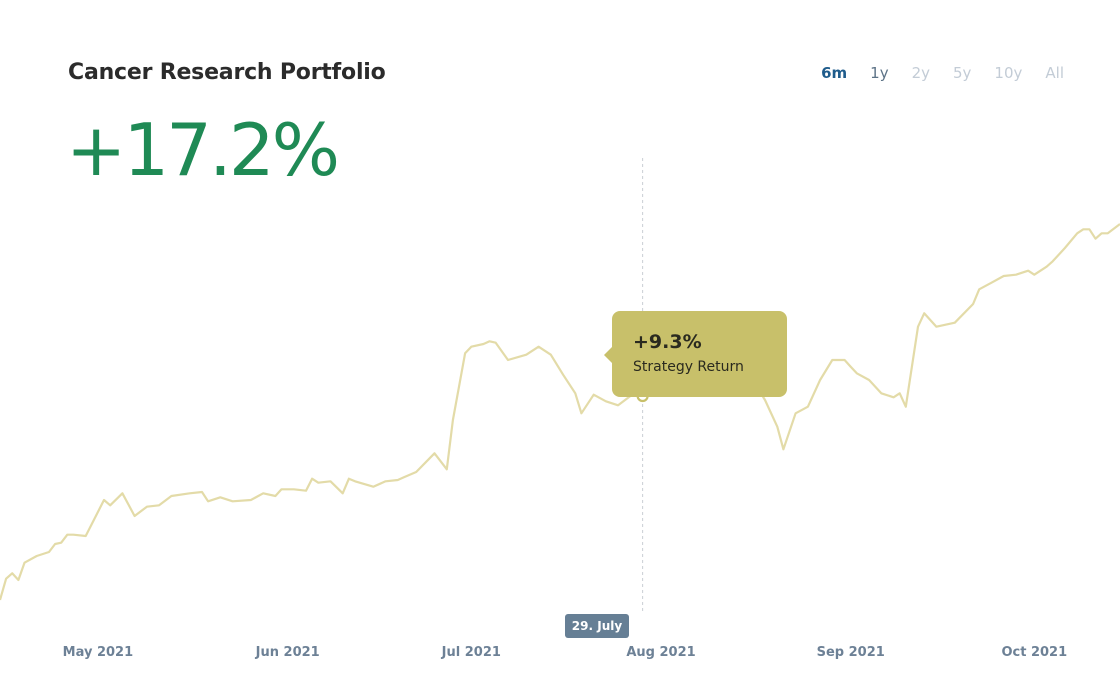 This screenshot has height=680, width=1120. Describe the element at coordinates (597, 626) in the screenshot. I see `crosshair-date-label: 29. July` at that location.